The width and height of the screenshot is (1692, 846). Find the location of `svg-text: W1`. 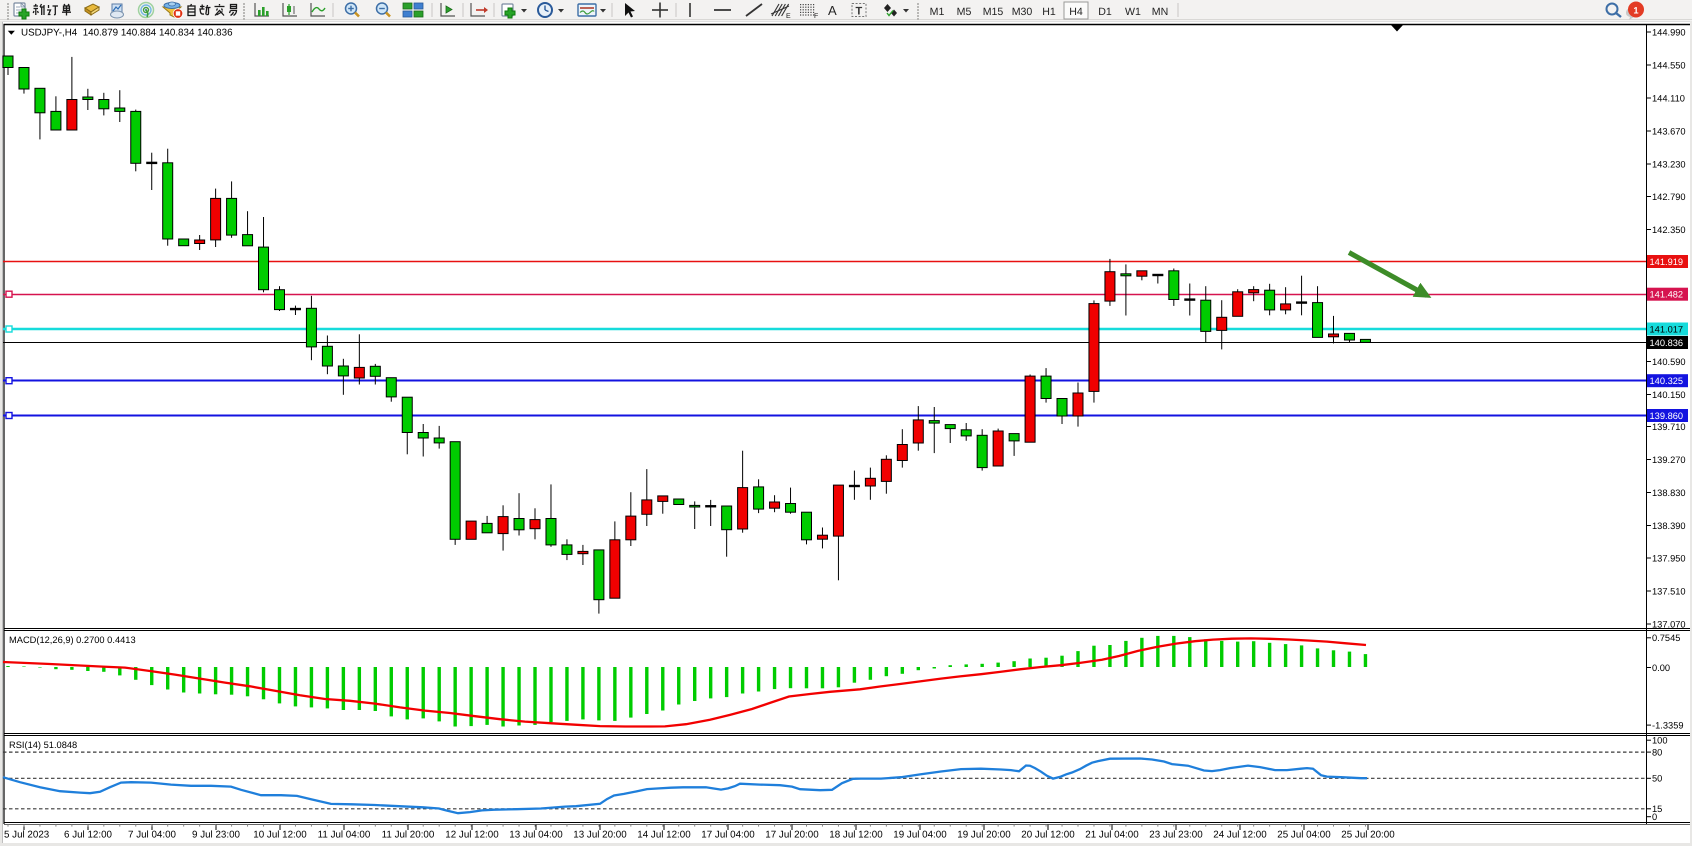

svg-text: W1 is located at coordinates (1133, 12).